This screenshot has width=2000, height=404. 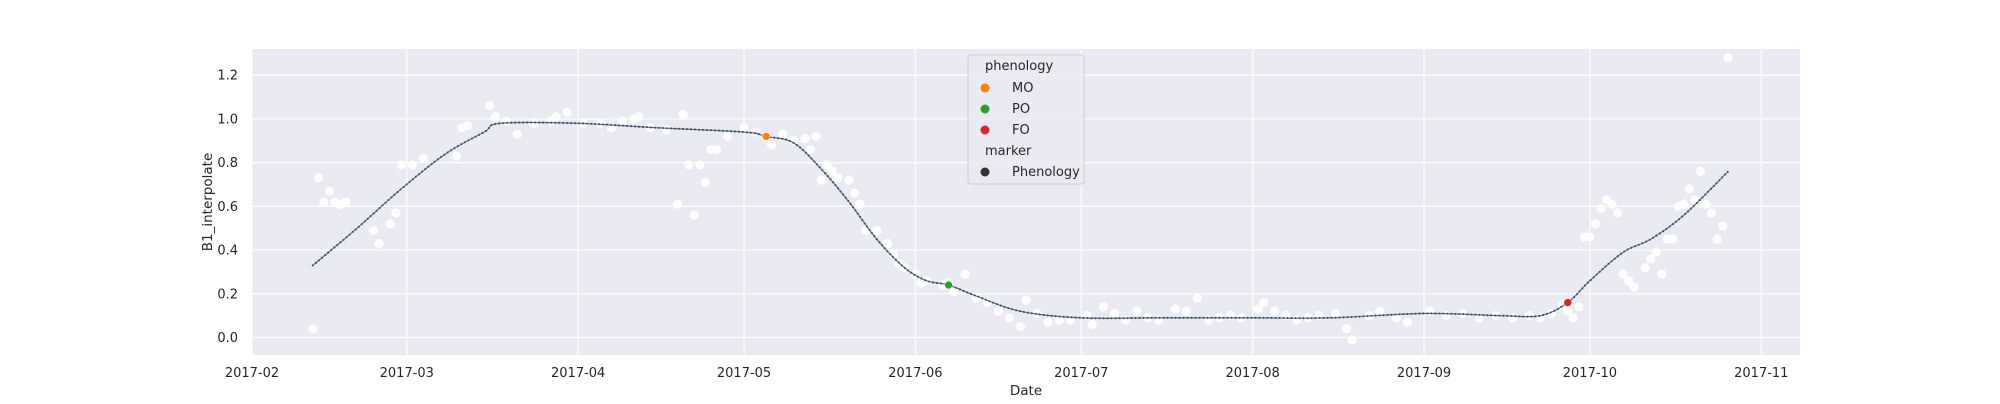 What do you see at coordinates (227, 294) in the screenshot?
I see `y-tick-label: 0.2` at bounding box center [227, 294].